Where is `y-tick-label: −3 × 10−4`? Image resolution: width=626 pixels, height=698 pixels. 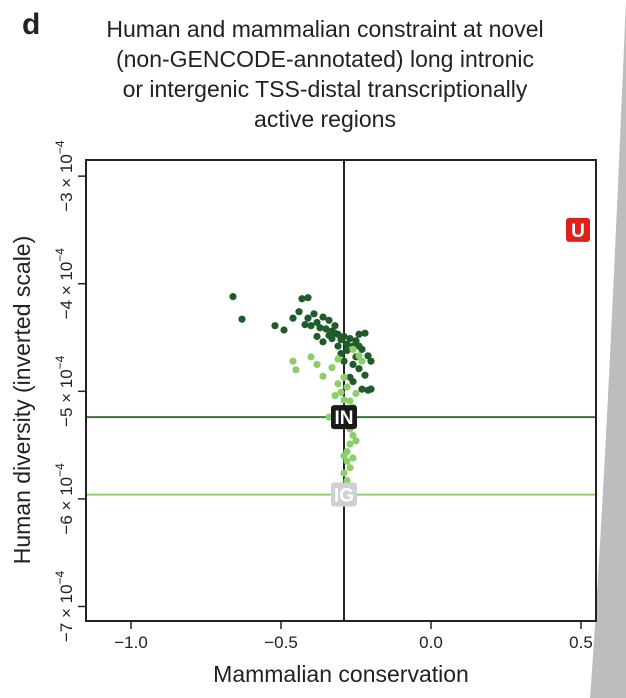 y-tick-label: −3 × 10−4 is located at coordinates (64, 176).